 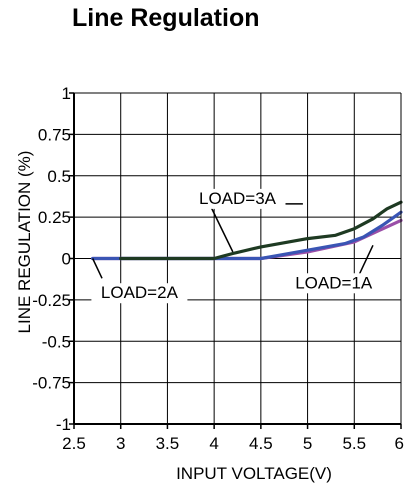 What do you see at coordinates (166, 18) in the screenshot?
I see `chart-title: Line Regulation` at bounding box center [166, 18].